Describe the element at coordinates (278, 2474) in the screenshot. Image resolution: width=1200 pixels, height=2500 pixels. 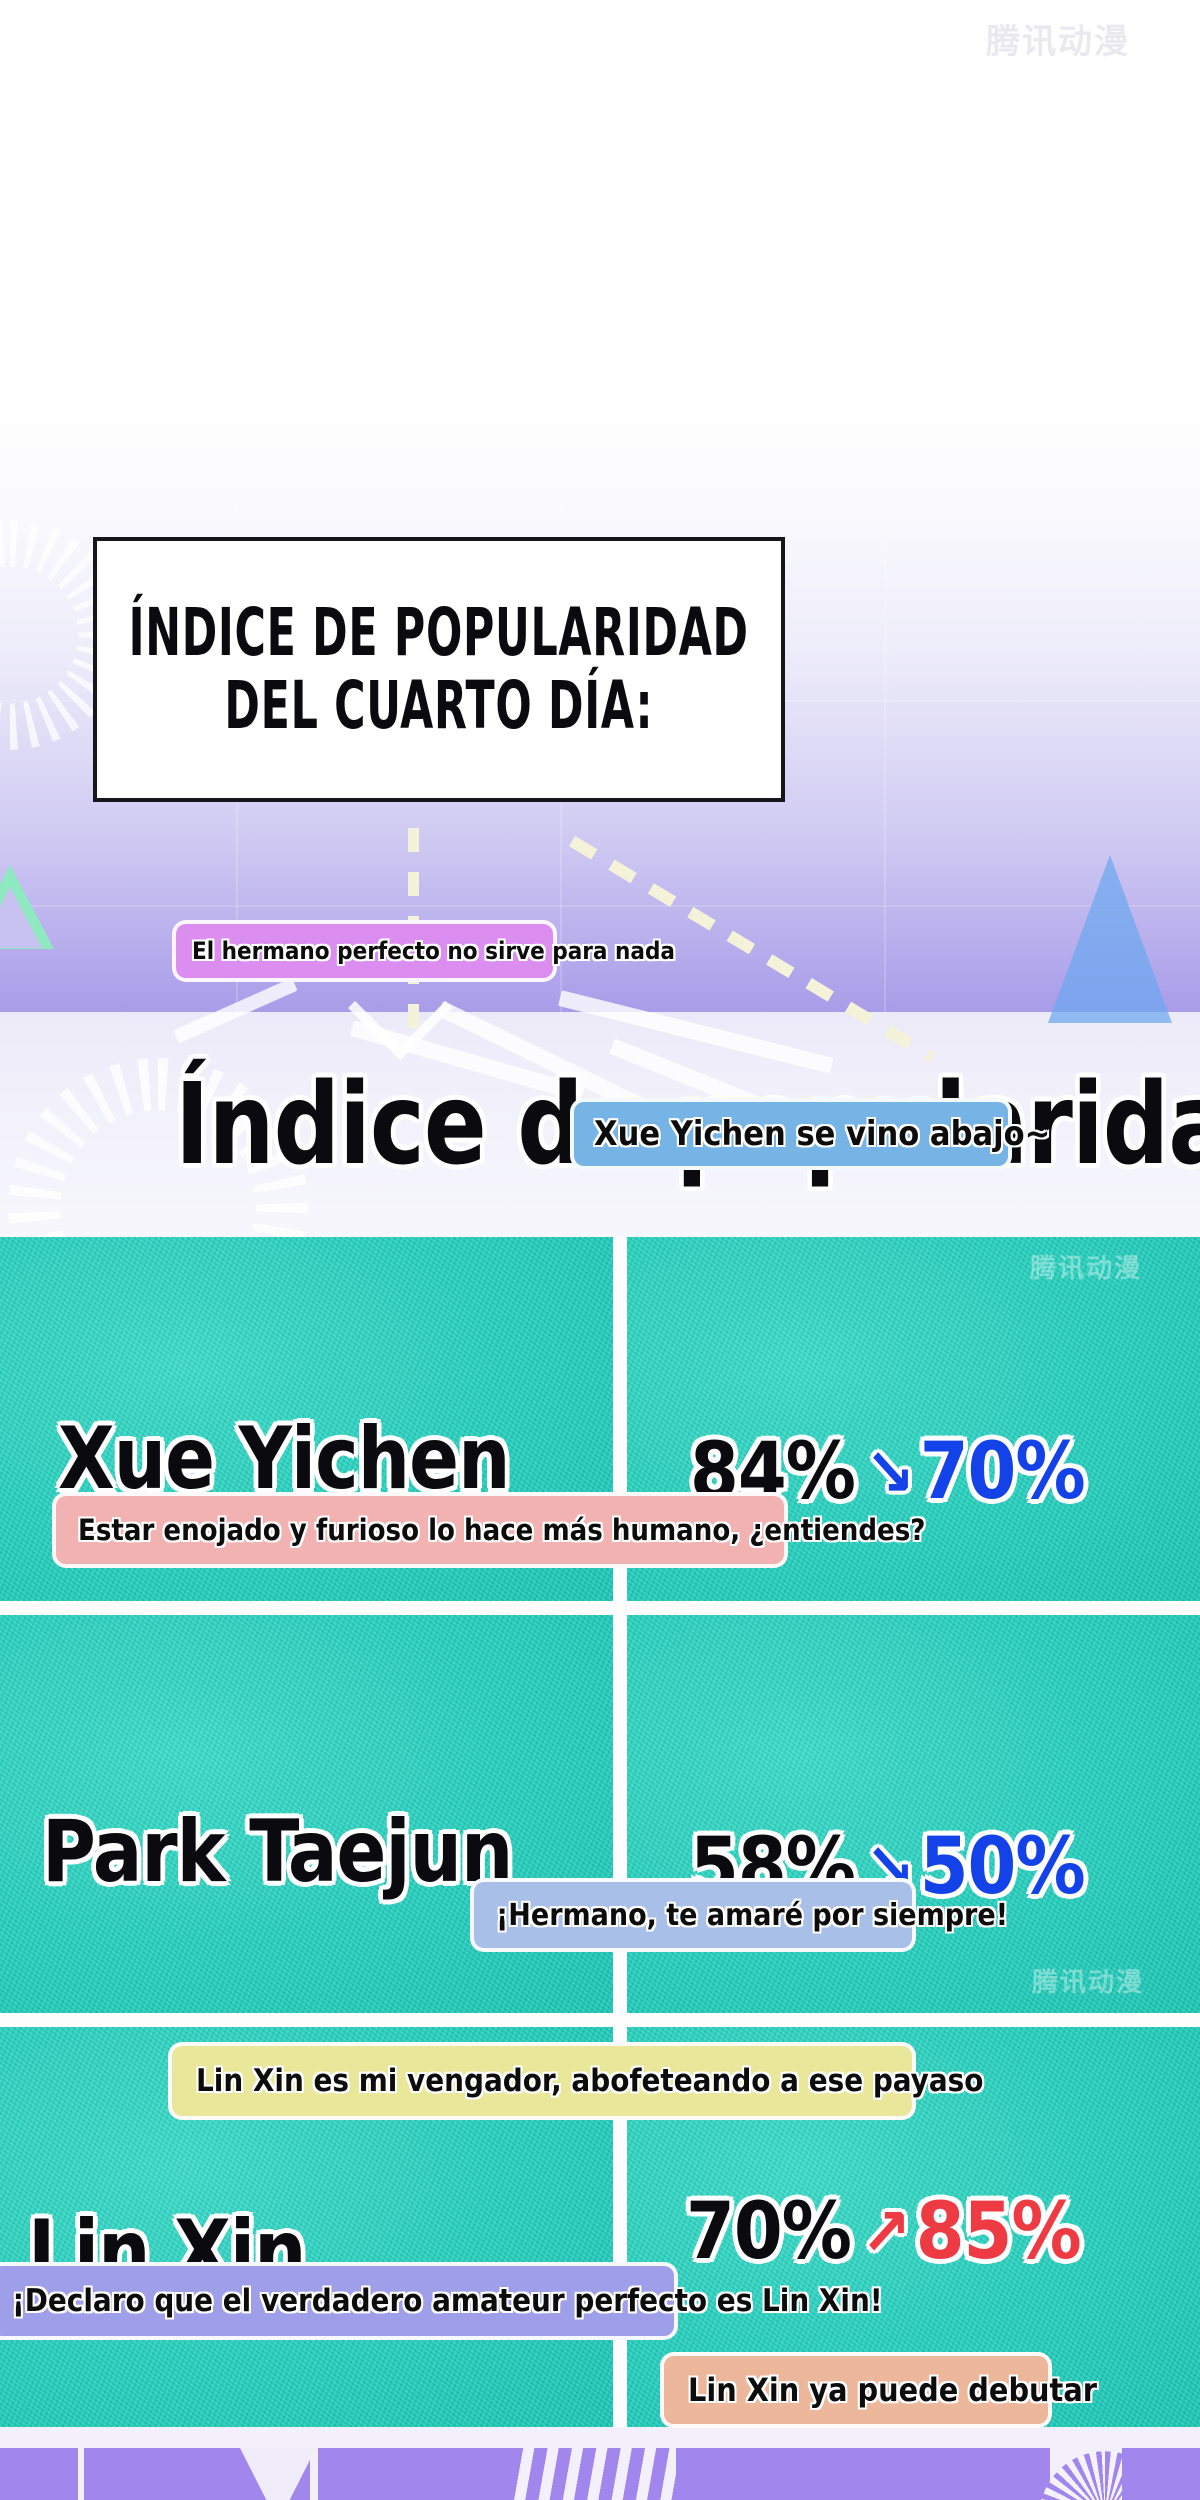
I see `bottom-notch-decoration` at that location.